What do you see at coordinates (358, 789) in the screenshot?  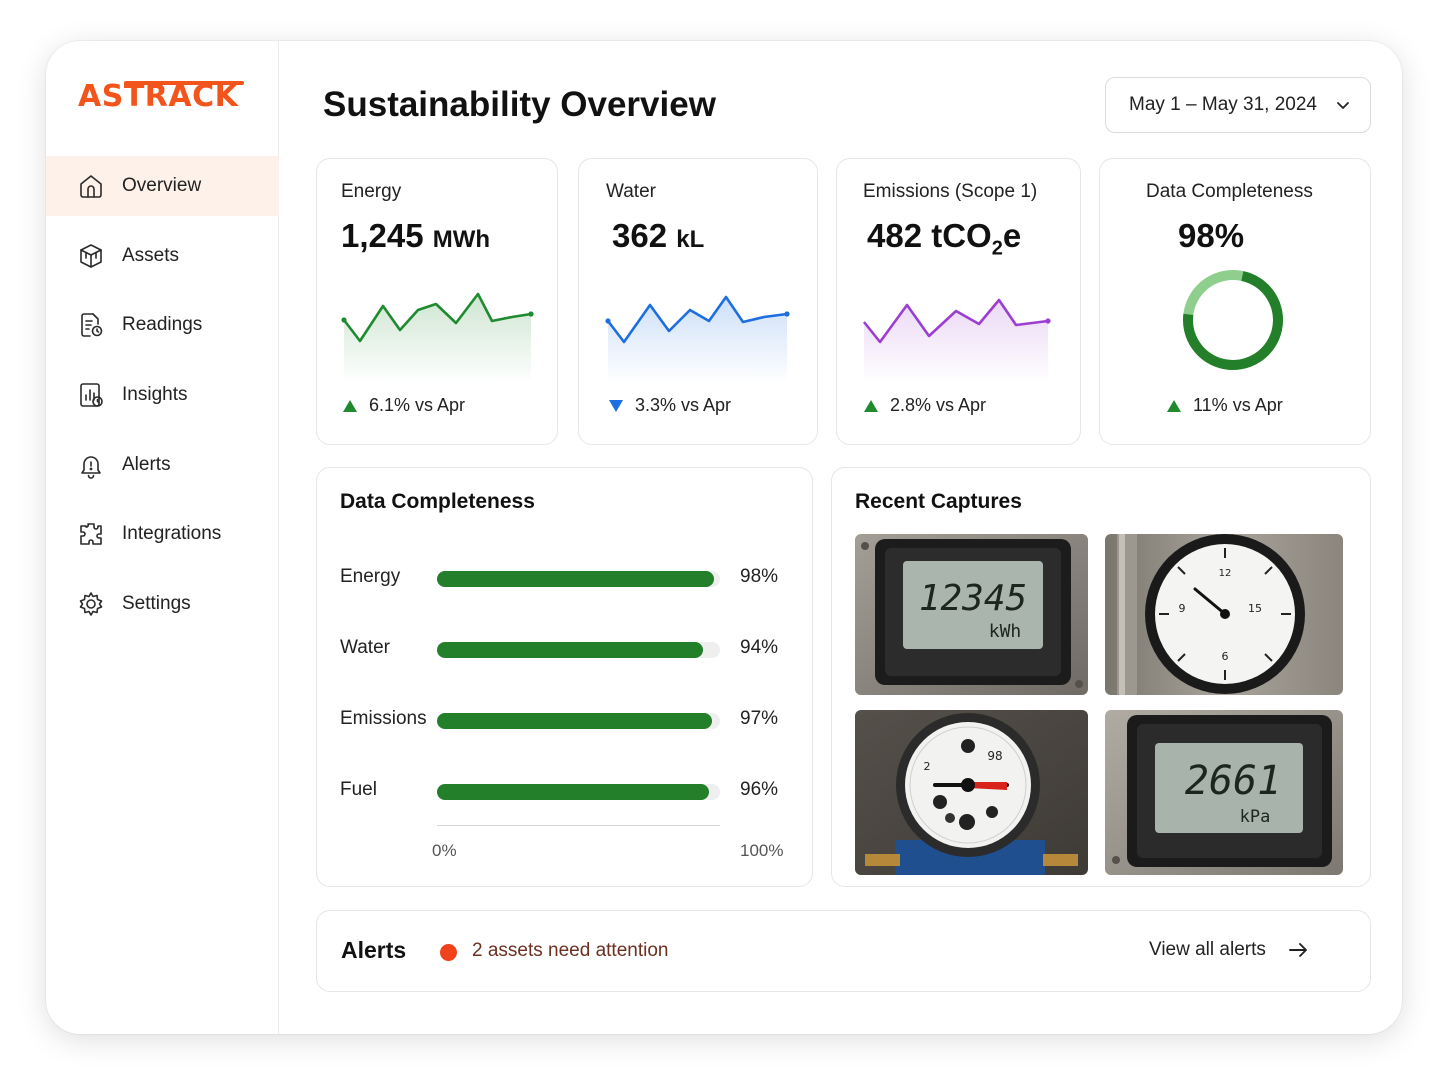 I see `bar-label: Fuel` at bounding box center [358, 789].